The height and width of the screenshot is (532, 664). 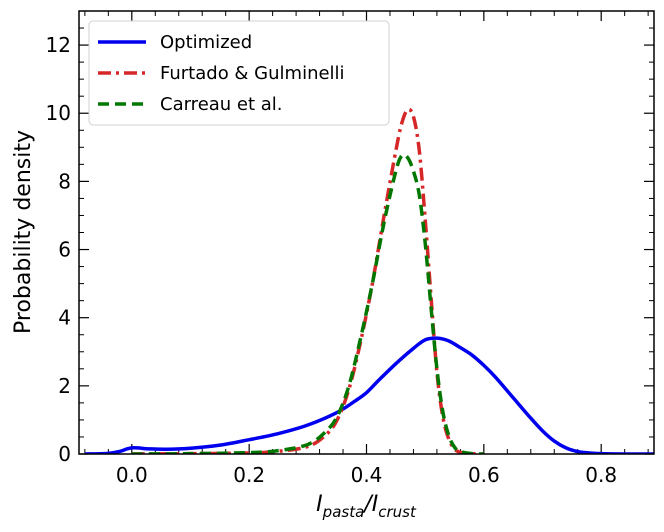 What do you see at coordinates (64, 318) in the screenshot?
I see `y-tick-label: 4` at bounding box center [64, 318].